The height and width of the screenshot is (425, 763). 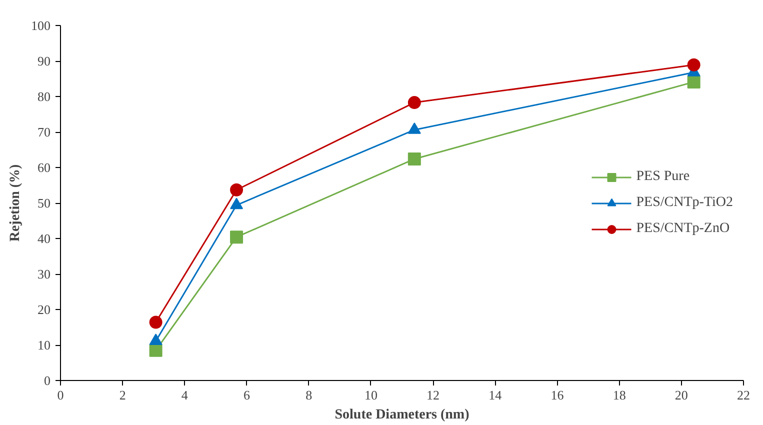 I want to click on y-tick-label: 50, so click(x=44, y=203).